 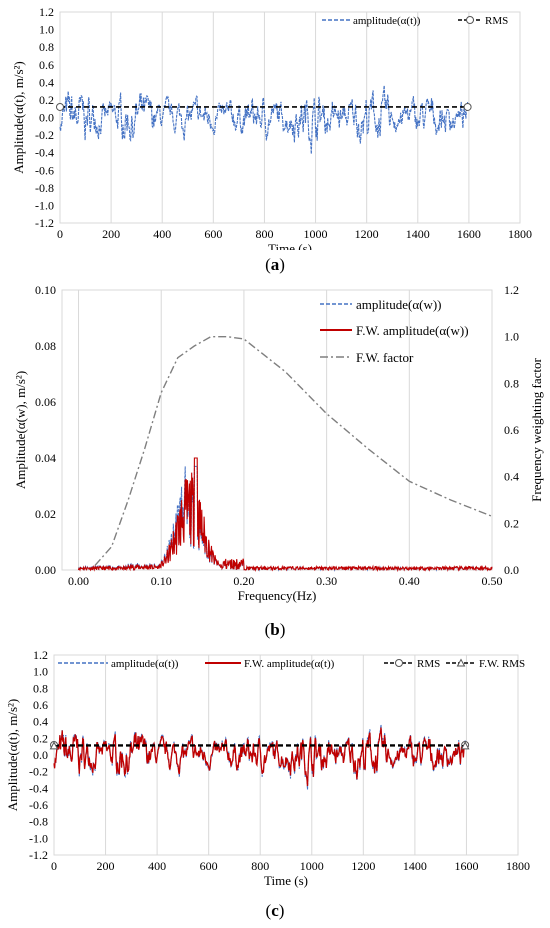 What do you see at coordinates (412, 330) in the screenshot?
I see `legend-label: F.W. amplitude(α(w))` at bounding box center [412, 330].